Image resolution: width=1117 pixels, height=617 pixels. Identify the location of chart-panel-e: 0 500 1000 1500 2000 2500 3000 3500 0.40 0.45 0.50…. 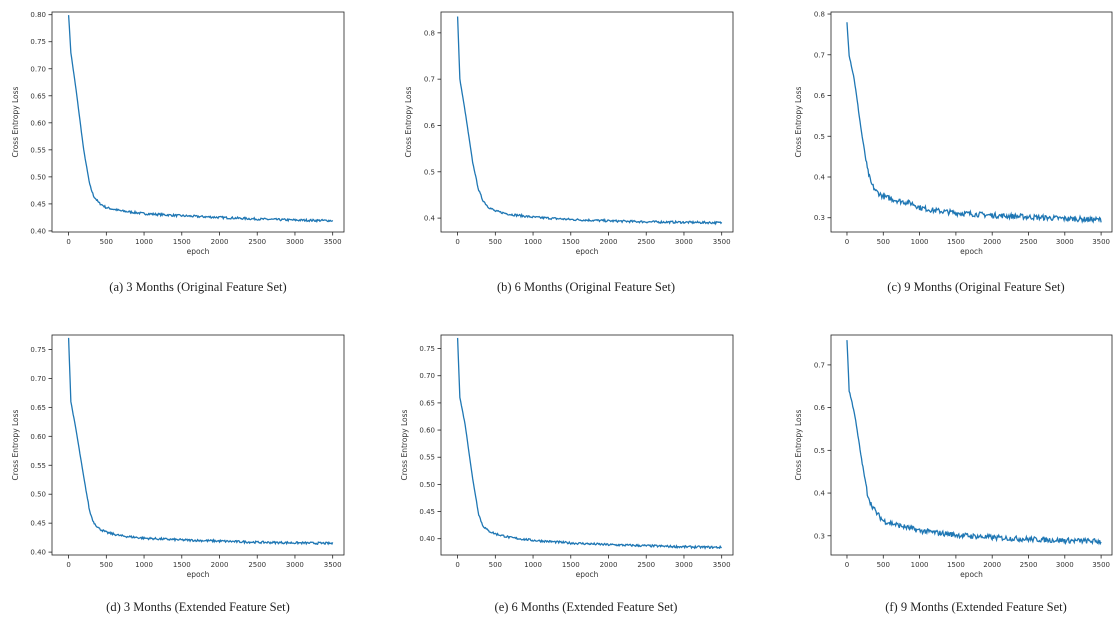
(567, 474).